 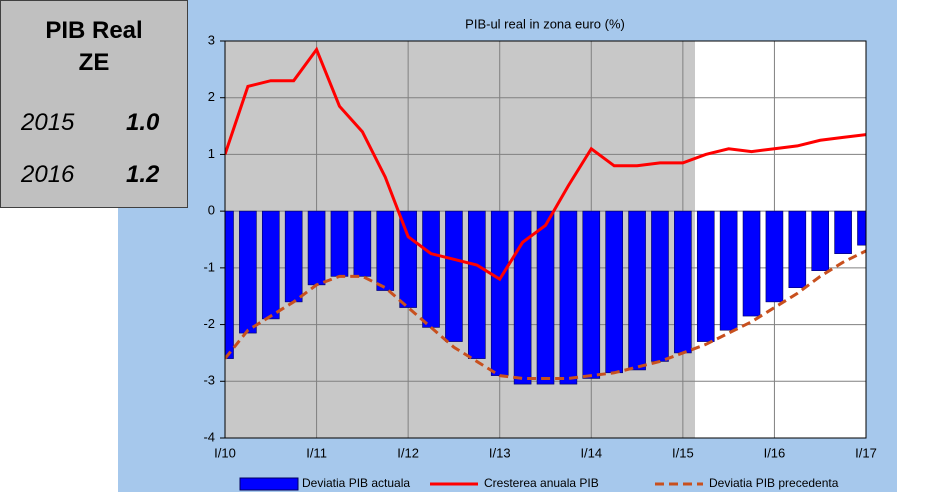 What do you see at coordinates (143, 174) in the screenshot?
I see `summary-value: 1.2` at bounding box center [143, 174].